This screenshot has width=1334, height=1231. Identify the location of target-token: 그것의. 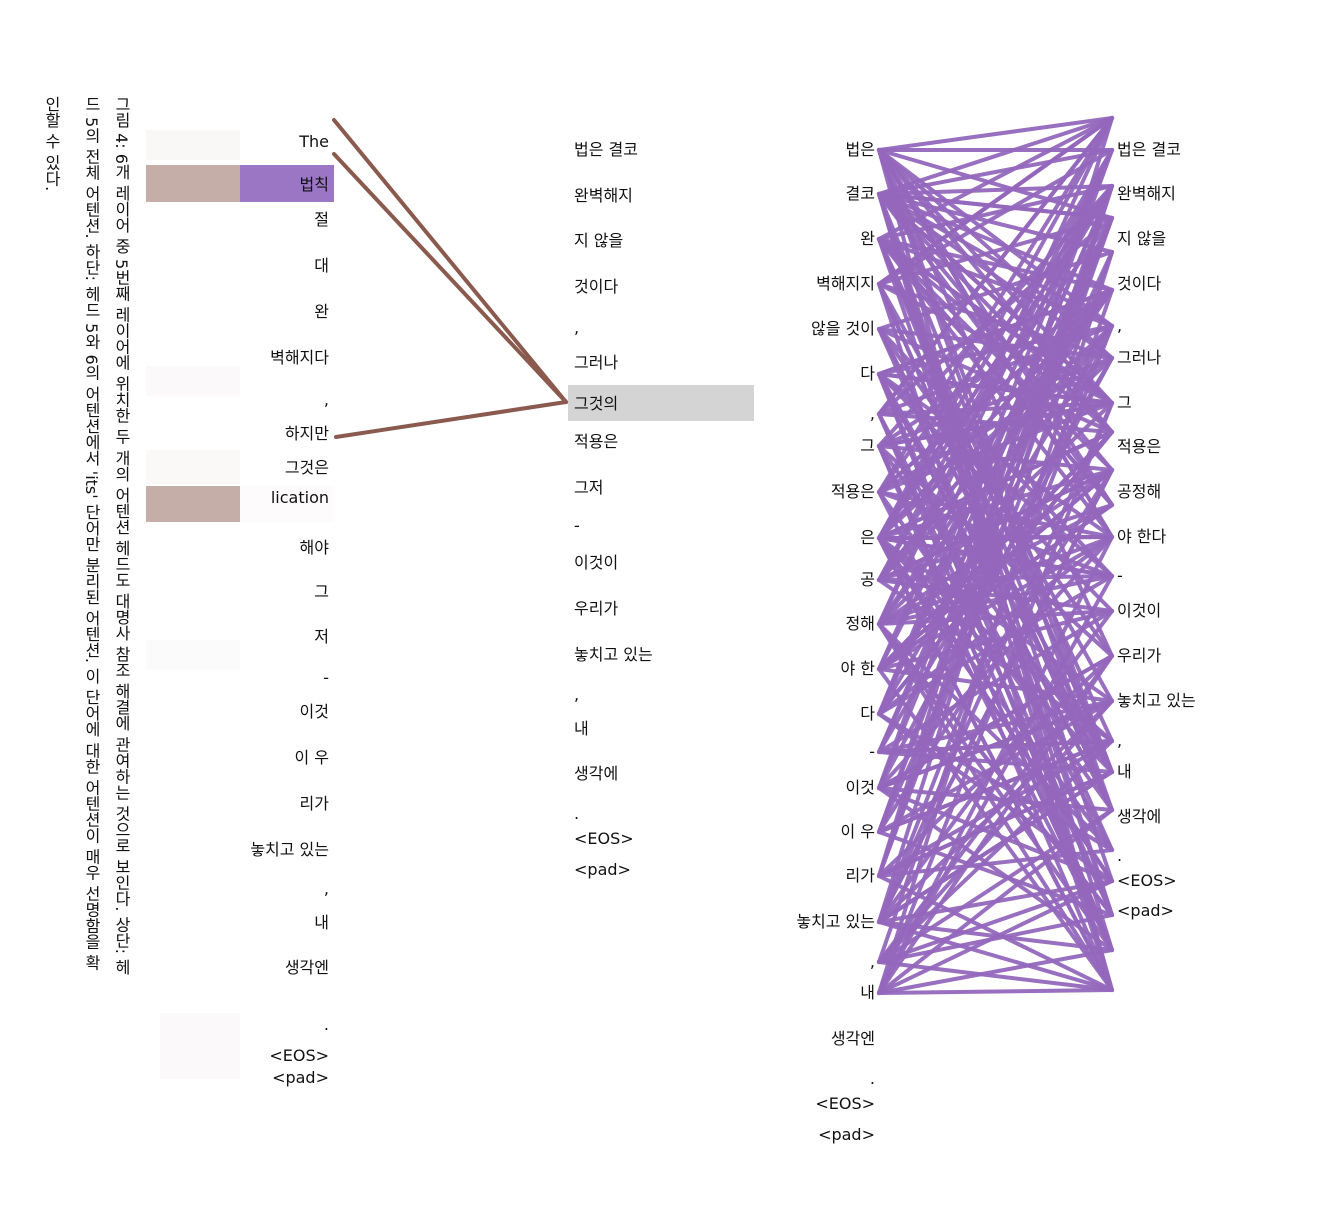
(596, 403).